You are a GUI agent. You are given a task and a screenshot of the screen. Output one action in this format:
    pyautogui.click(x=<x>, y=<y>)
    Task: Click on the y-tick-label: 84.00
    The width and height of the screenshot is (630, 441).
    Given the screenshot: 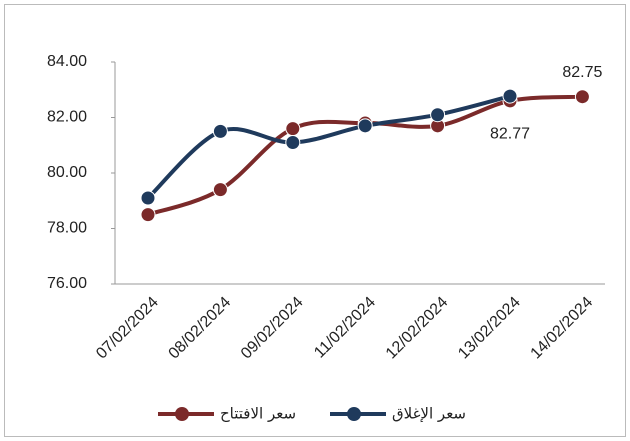 What is the action you would take?
    pyautogui.click(x=67, y=61)
    